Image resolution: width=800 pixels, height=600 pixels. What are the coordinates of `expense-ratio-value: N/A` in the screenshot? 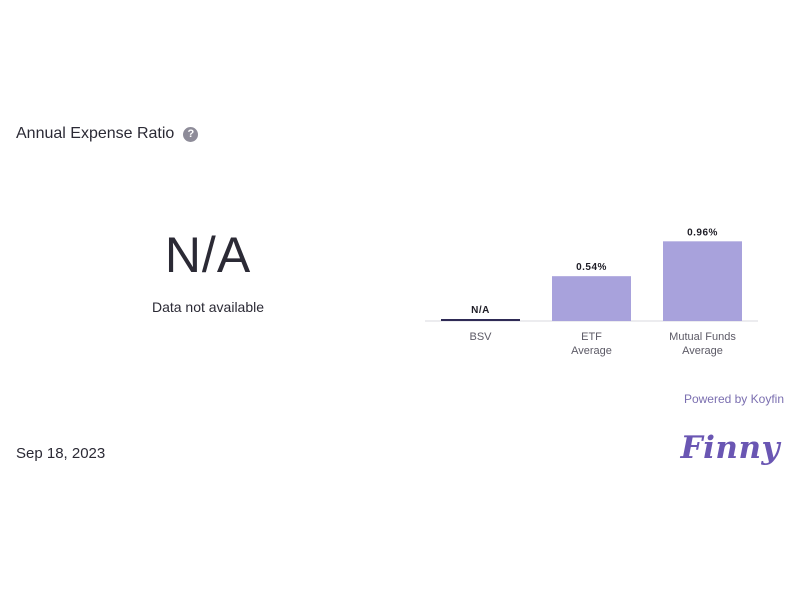 It's located at (208, 255).